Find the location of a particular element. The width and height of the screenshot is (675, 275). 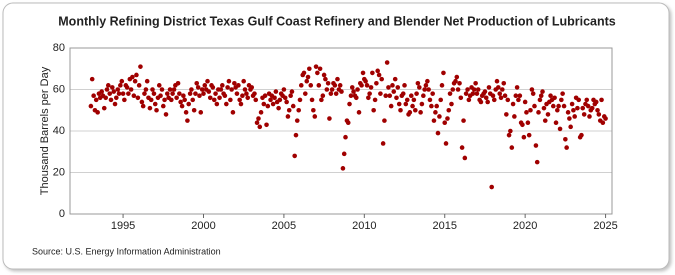

y-tick-label: 40 is located at coordinates (59, 131).